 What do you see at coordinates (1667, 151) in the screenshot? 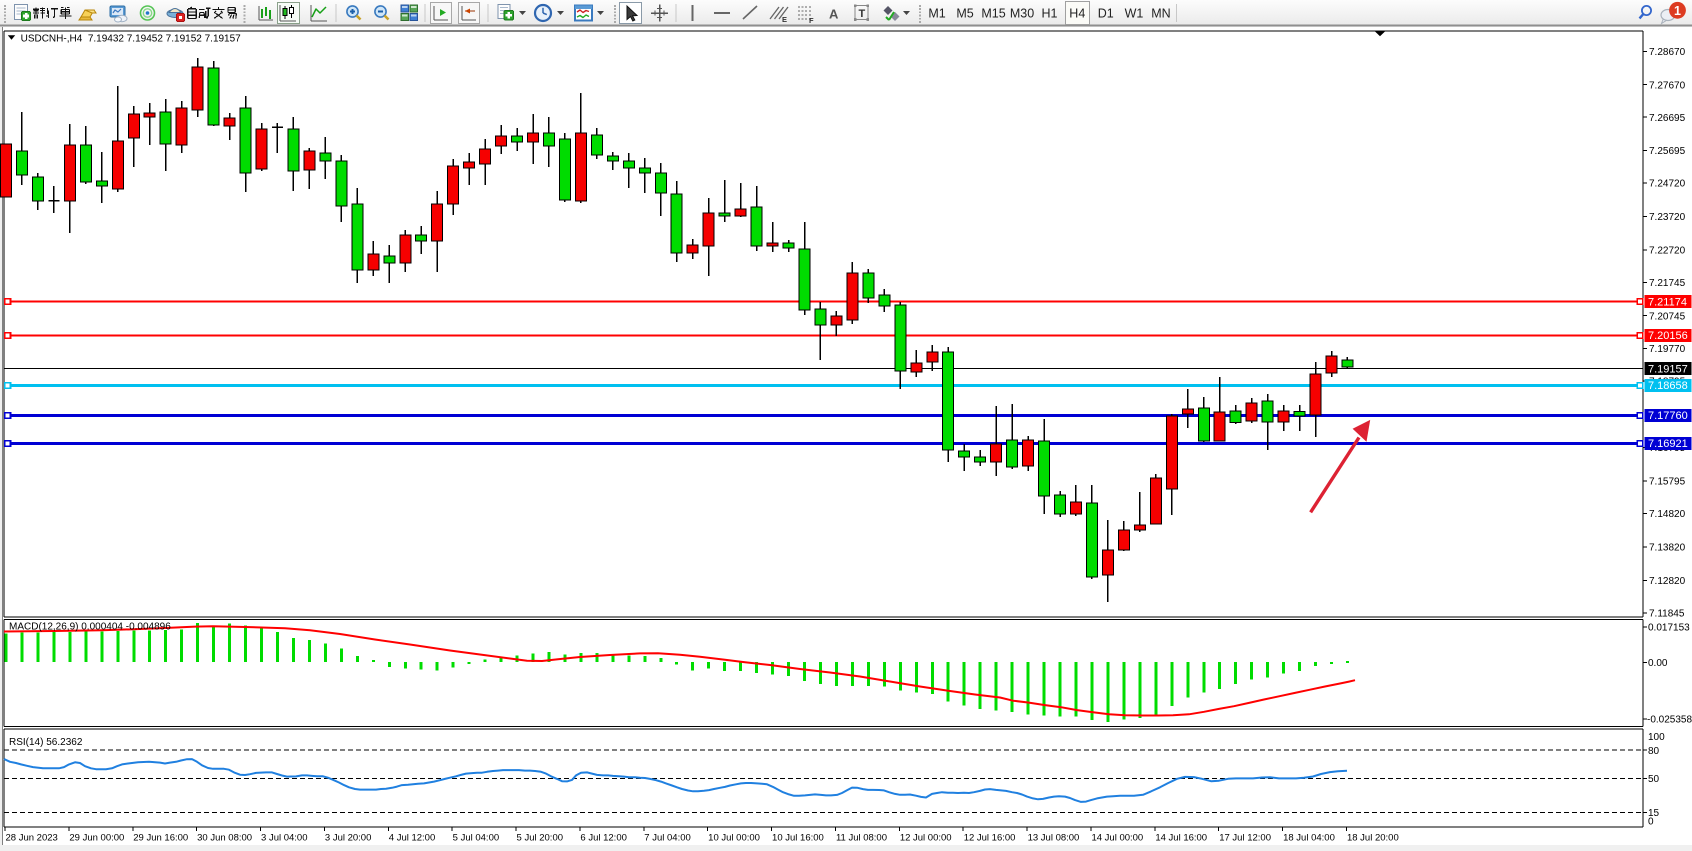
I see `svg-text: 7.25695` at bounding box center [1667, 151].